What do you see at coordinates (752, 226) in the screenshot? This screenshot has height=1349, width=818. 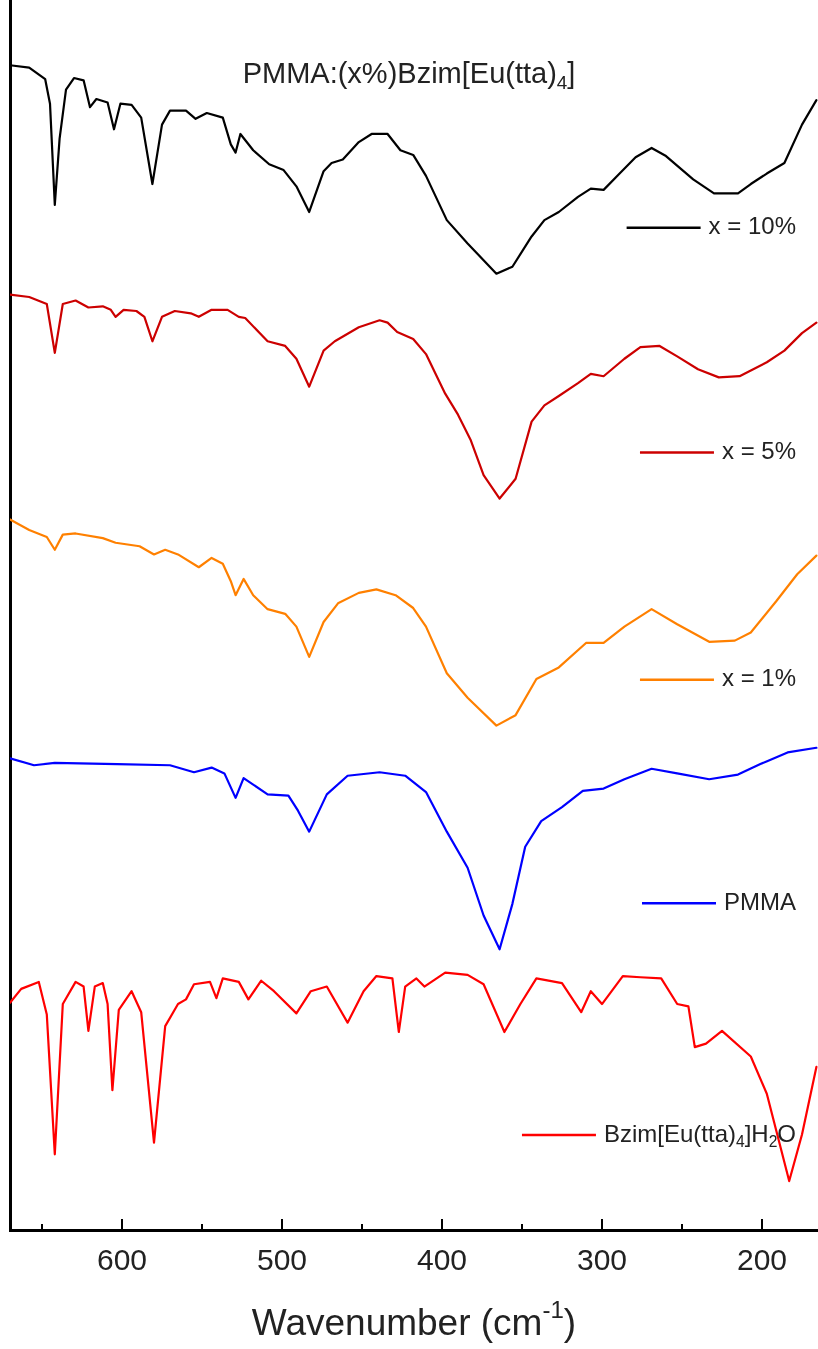 I see `legend-label: x = 10%` at bounding box center [752, 226].